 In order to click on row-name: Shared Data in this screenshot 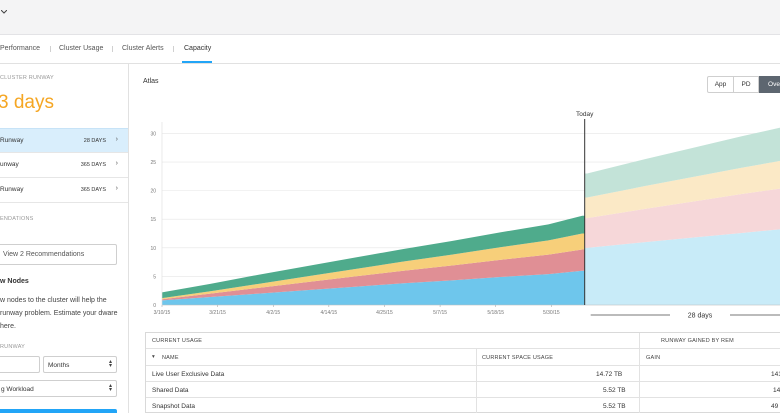, I will do `click(170, 390)`.